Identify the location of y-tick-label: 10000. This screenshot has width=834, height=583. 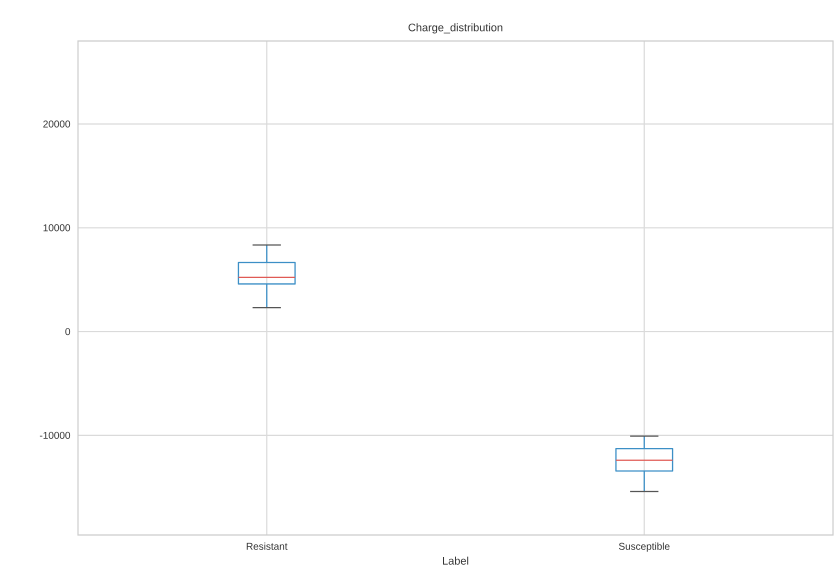
(57, 228).